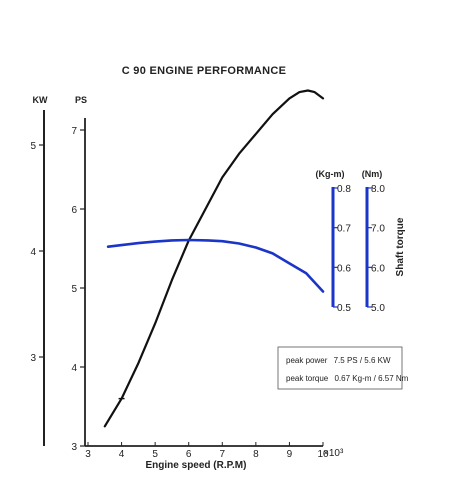 The height and width of the screenshot is (498, 474). Describe the element at coordinates (333, 453) in the screenshot. I see `x-axis-unit: ×10³` at that location.